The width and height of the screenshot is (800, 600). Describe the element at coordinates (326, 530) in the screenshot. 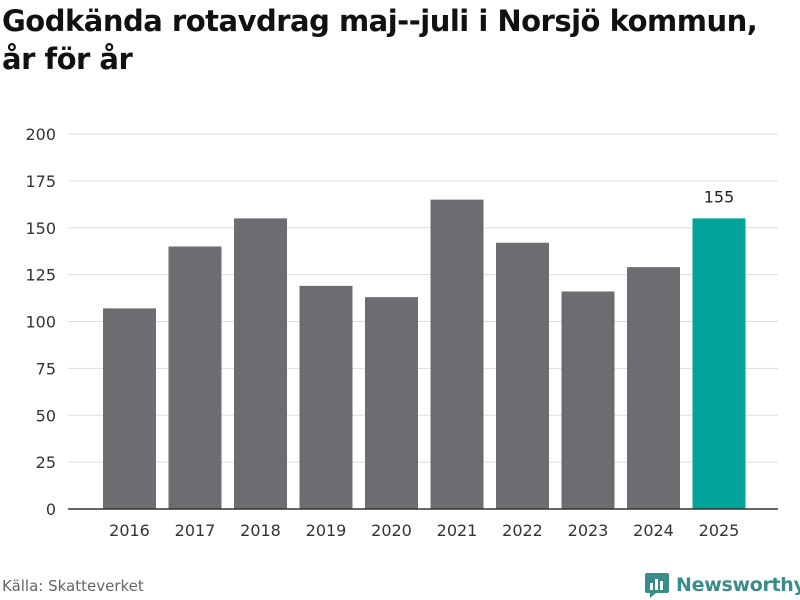

I see `x-tick-label: 2019` at that location.